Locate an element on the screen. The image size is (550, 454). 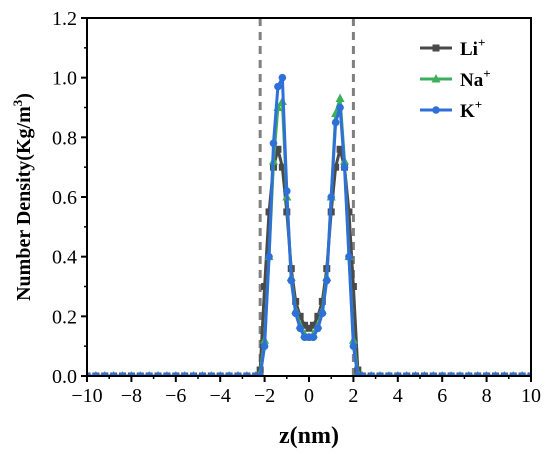
x-tick-label: −8 is located at coordinates (131, 396).